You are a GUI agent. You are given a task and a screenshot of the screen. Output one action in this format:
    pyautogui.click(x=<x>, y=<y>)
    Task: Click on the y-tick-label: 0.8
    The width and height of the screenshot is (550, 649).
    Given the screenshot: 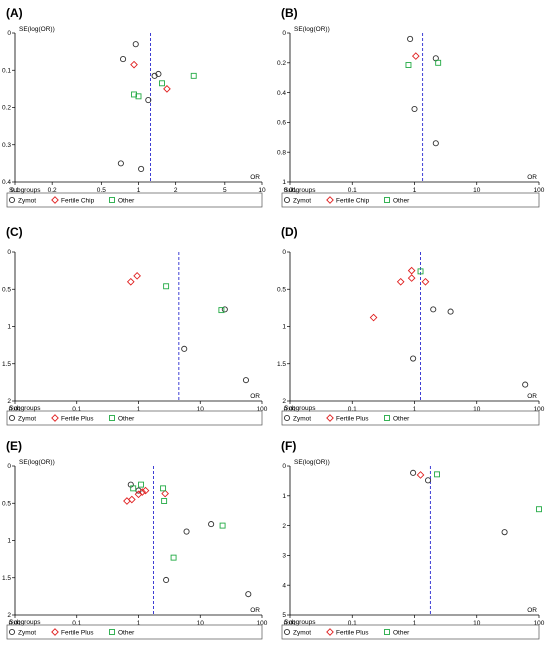 What is the action you would take?
    pyautogui.click(x=281, y=152)
    